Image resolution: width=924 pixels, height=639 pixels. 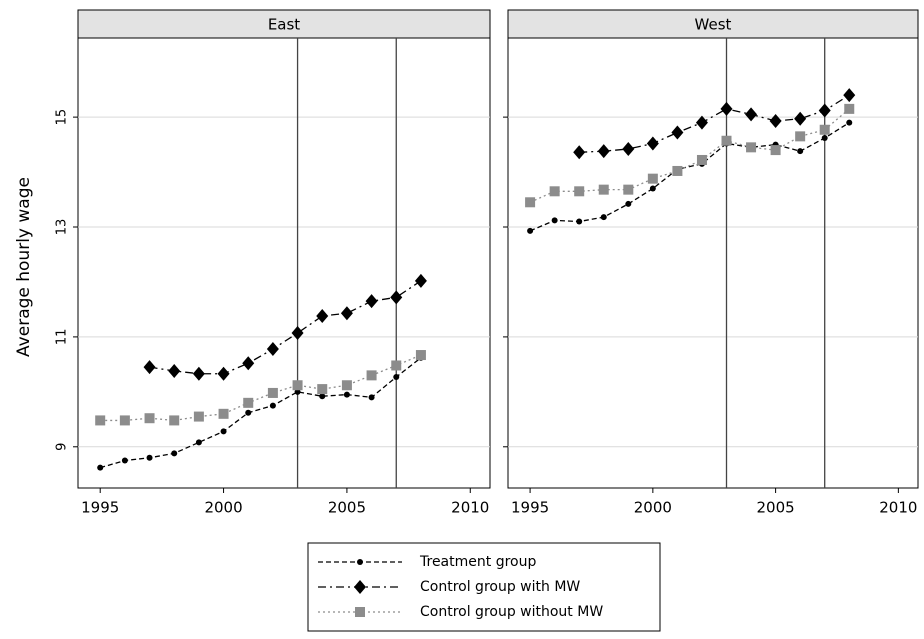 I want to click on legend-label: Control group without MW, so click(x=511, y=612).